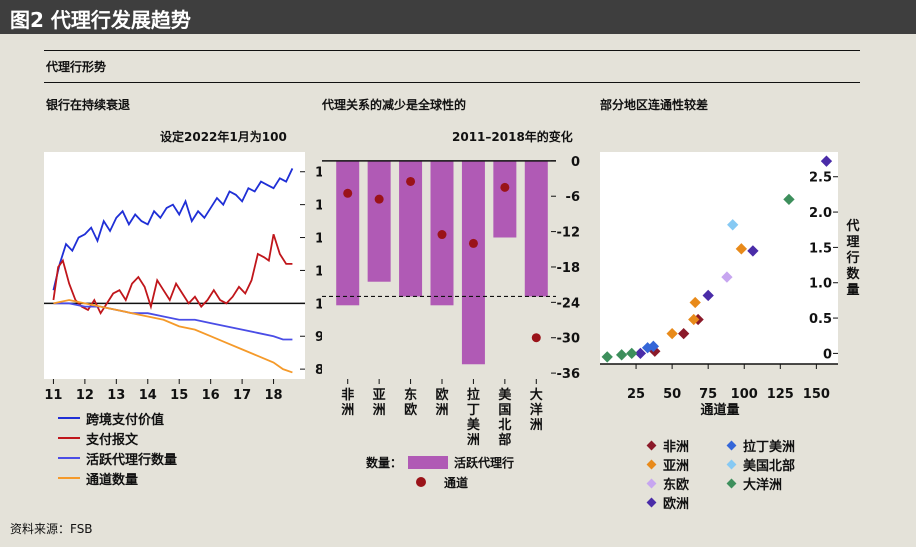 This screenshot has height=547, width=916. Describe the element at coordinates (274, 395) in the screenshot. I see `x-tick-label: 18` at that location.